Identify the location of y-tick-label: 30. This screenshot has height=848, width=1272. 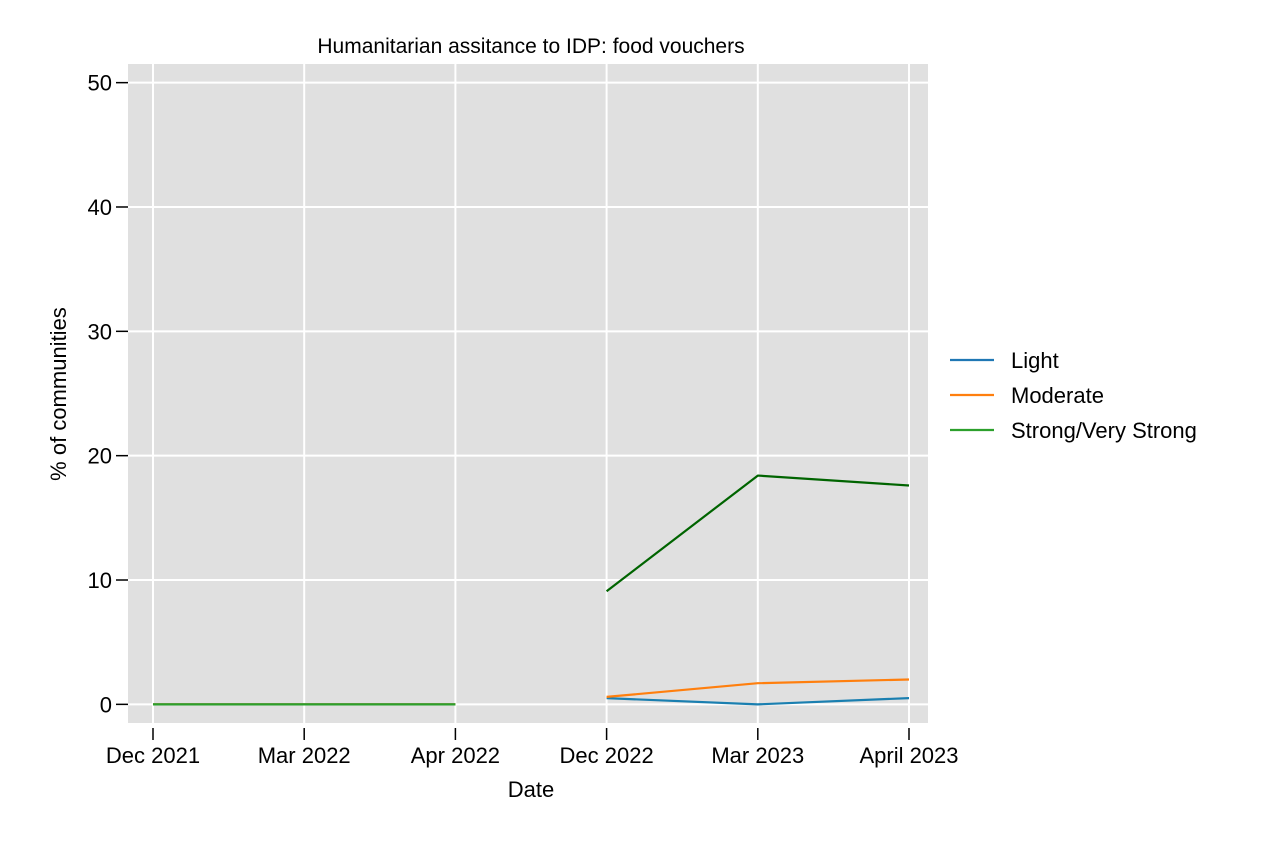
(100, 331).